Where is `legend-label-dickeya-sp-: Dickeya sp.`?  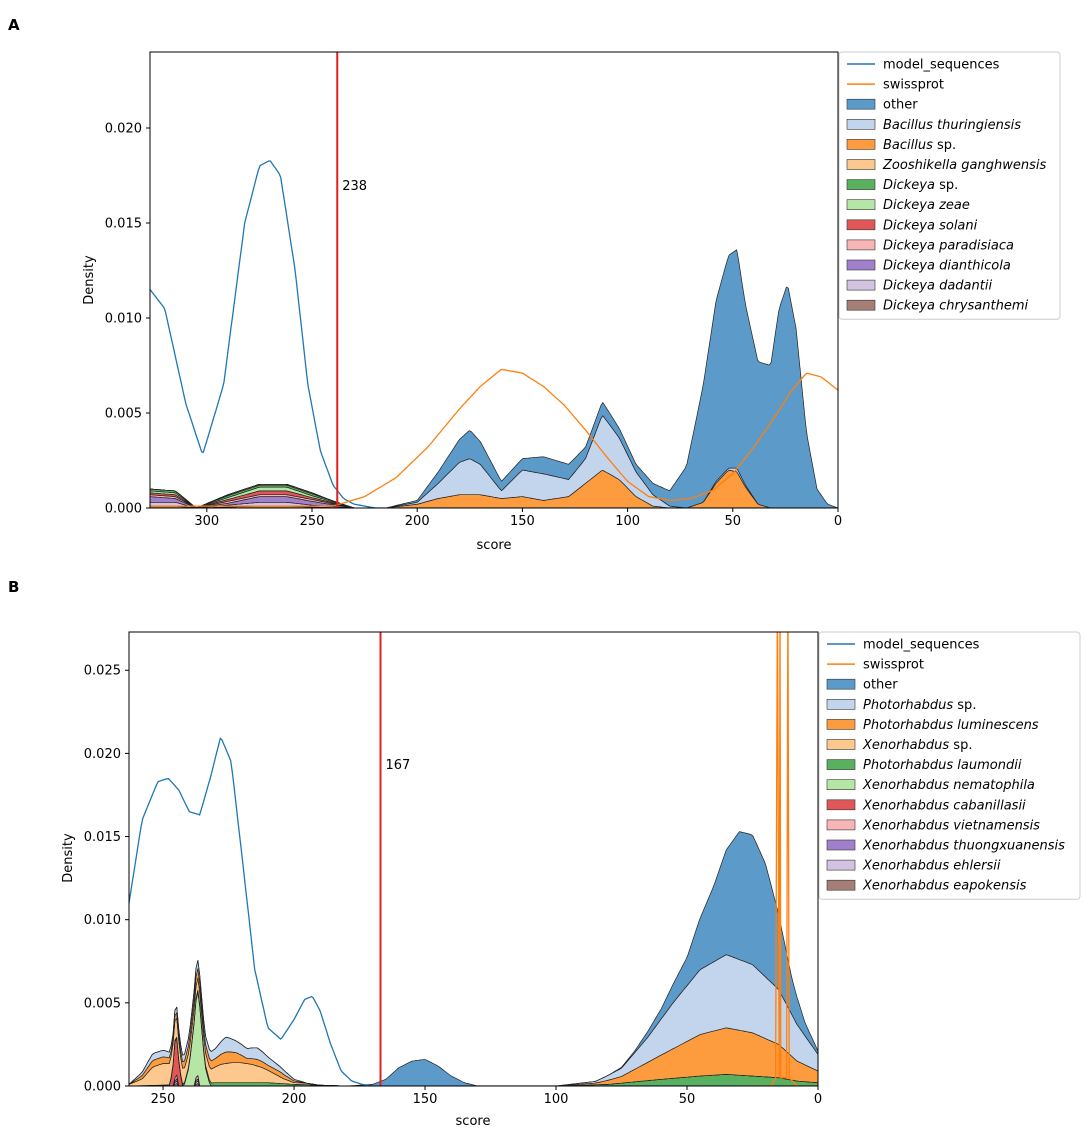 legend-label-dickeya-sp-: Dickeya sp. is located at coordinates (920, 185).